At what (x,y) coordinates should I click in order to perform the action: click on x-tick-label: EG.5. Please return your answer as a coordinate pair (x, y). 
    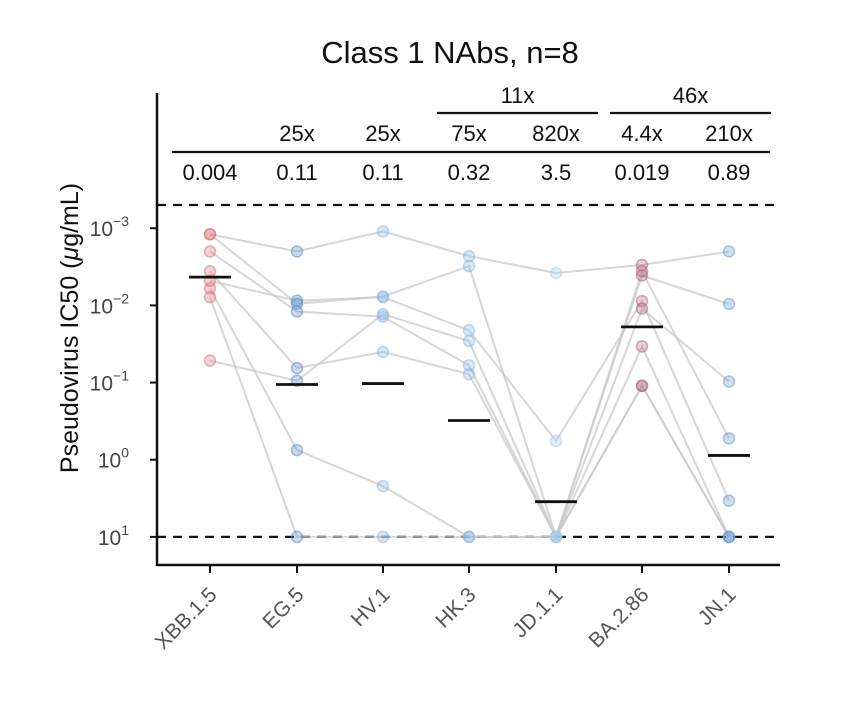
    Looking at the image, I should click on (283, 608).